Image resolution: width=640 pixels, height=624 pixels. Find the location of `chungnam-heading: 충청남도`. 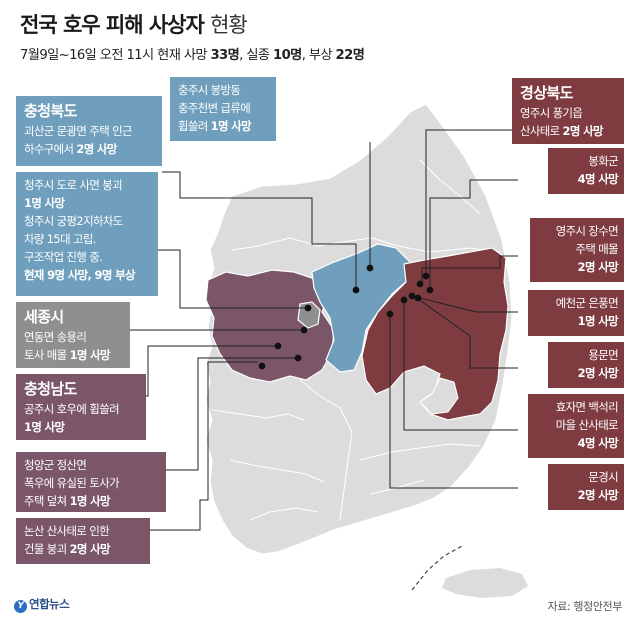

chungnam-heading: 충청남도 is located at coordinates (50, 389).